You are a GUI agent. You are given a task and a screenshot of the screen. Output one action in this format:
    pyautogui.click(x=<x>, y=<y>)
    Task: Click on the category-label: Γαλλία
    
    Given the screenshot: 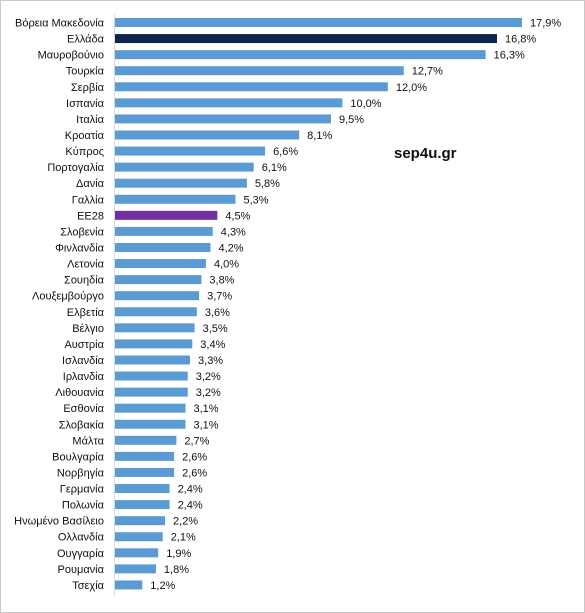 What is the action you would take?
    pyautogui.click(x=88, y=200)
    